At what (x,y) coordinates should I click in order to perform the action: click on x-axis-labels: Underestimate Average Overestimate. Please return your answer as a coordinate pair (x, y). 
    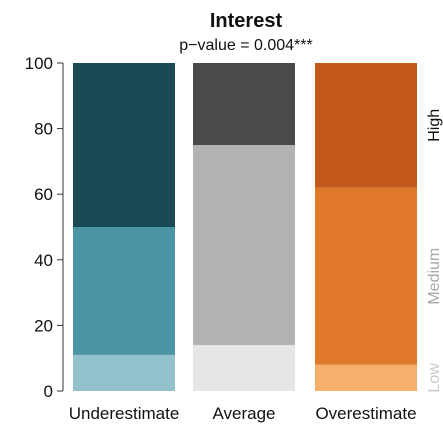
    Looking at the image, I should click on (243, 413).